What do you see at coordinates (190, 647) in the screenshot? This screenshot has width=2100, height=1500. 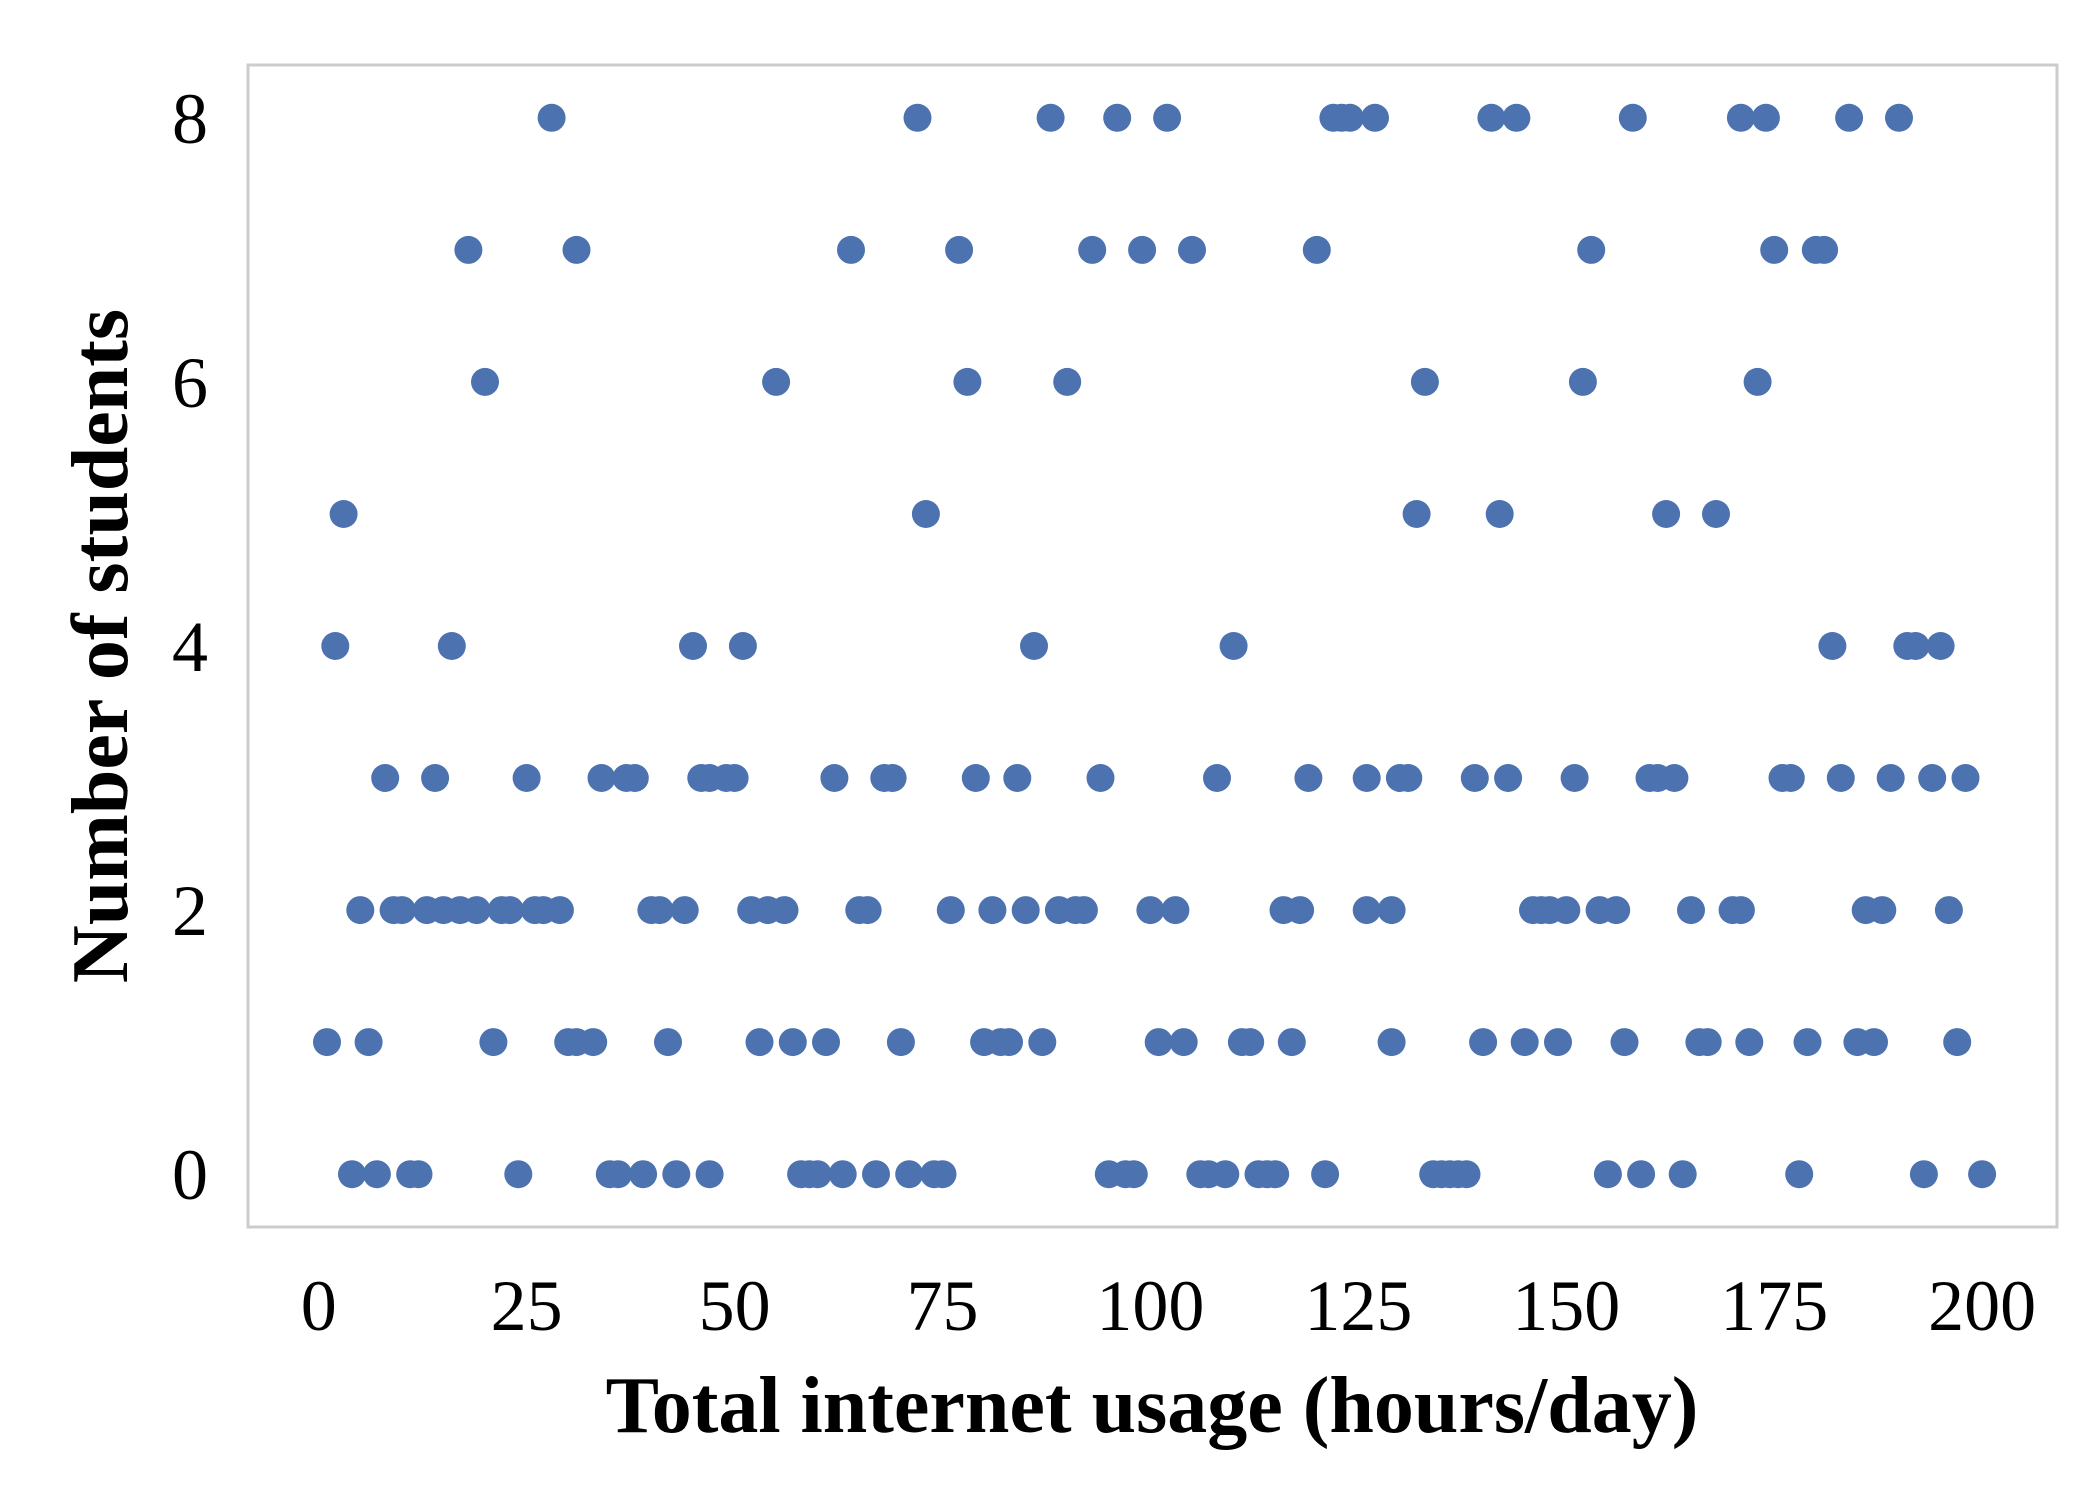 I see `y-tick-label: 4` at bounding box center [190, 647].